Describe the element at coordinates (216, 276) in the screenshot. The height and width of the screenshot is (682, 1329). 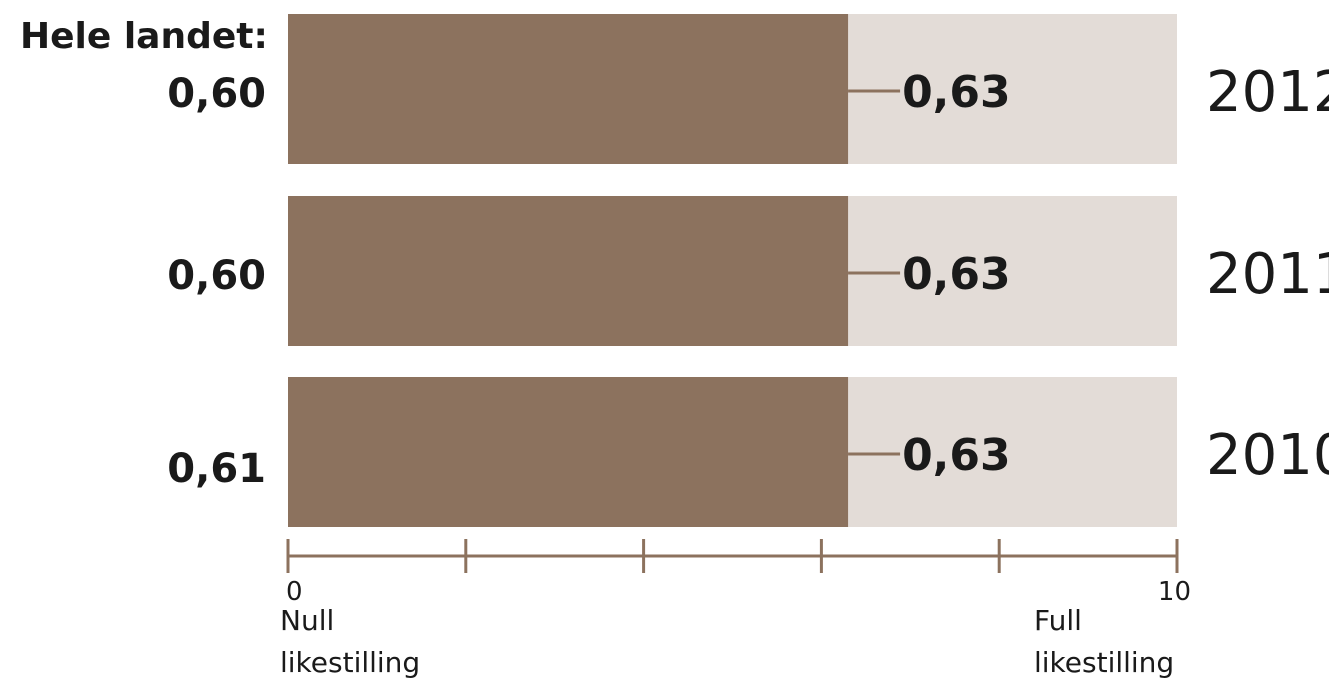
I see `left-label-2011: 0,60` at that location.